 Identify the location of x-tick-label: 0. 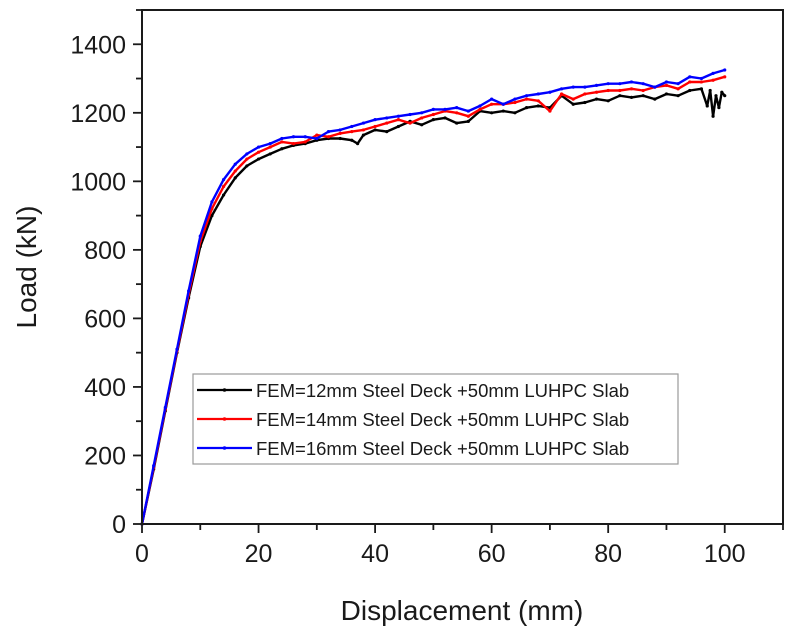
(142, 554).